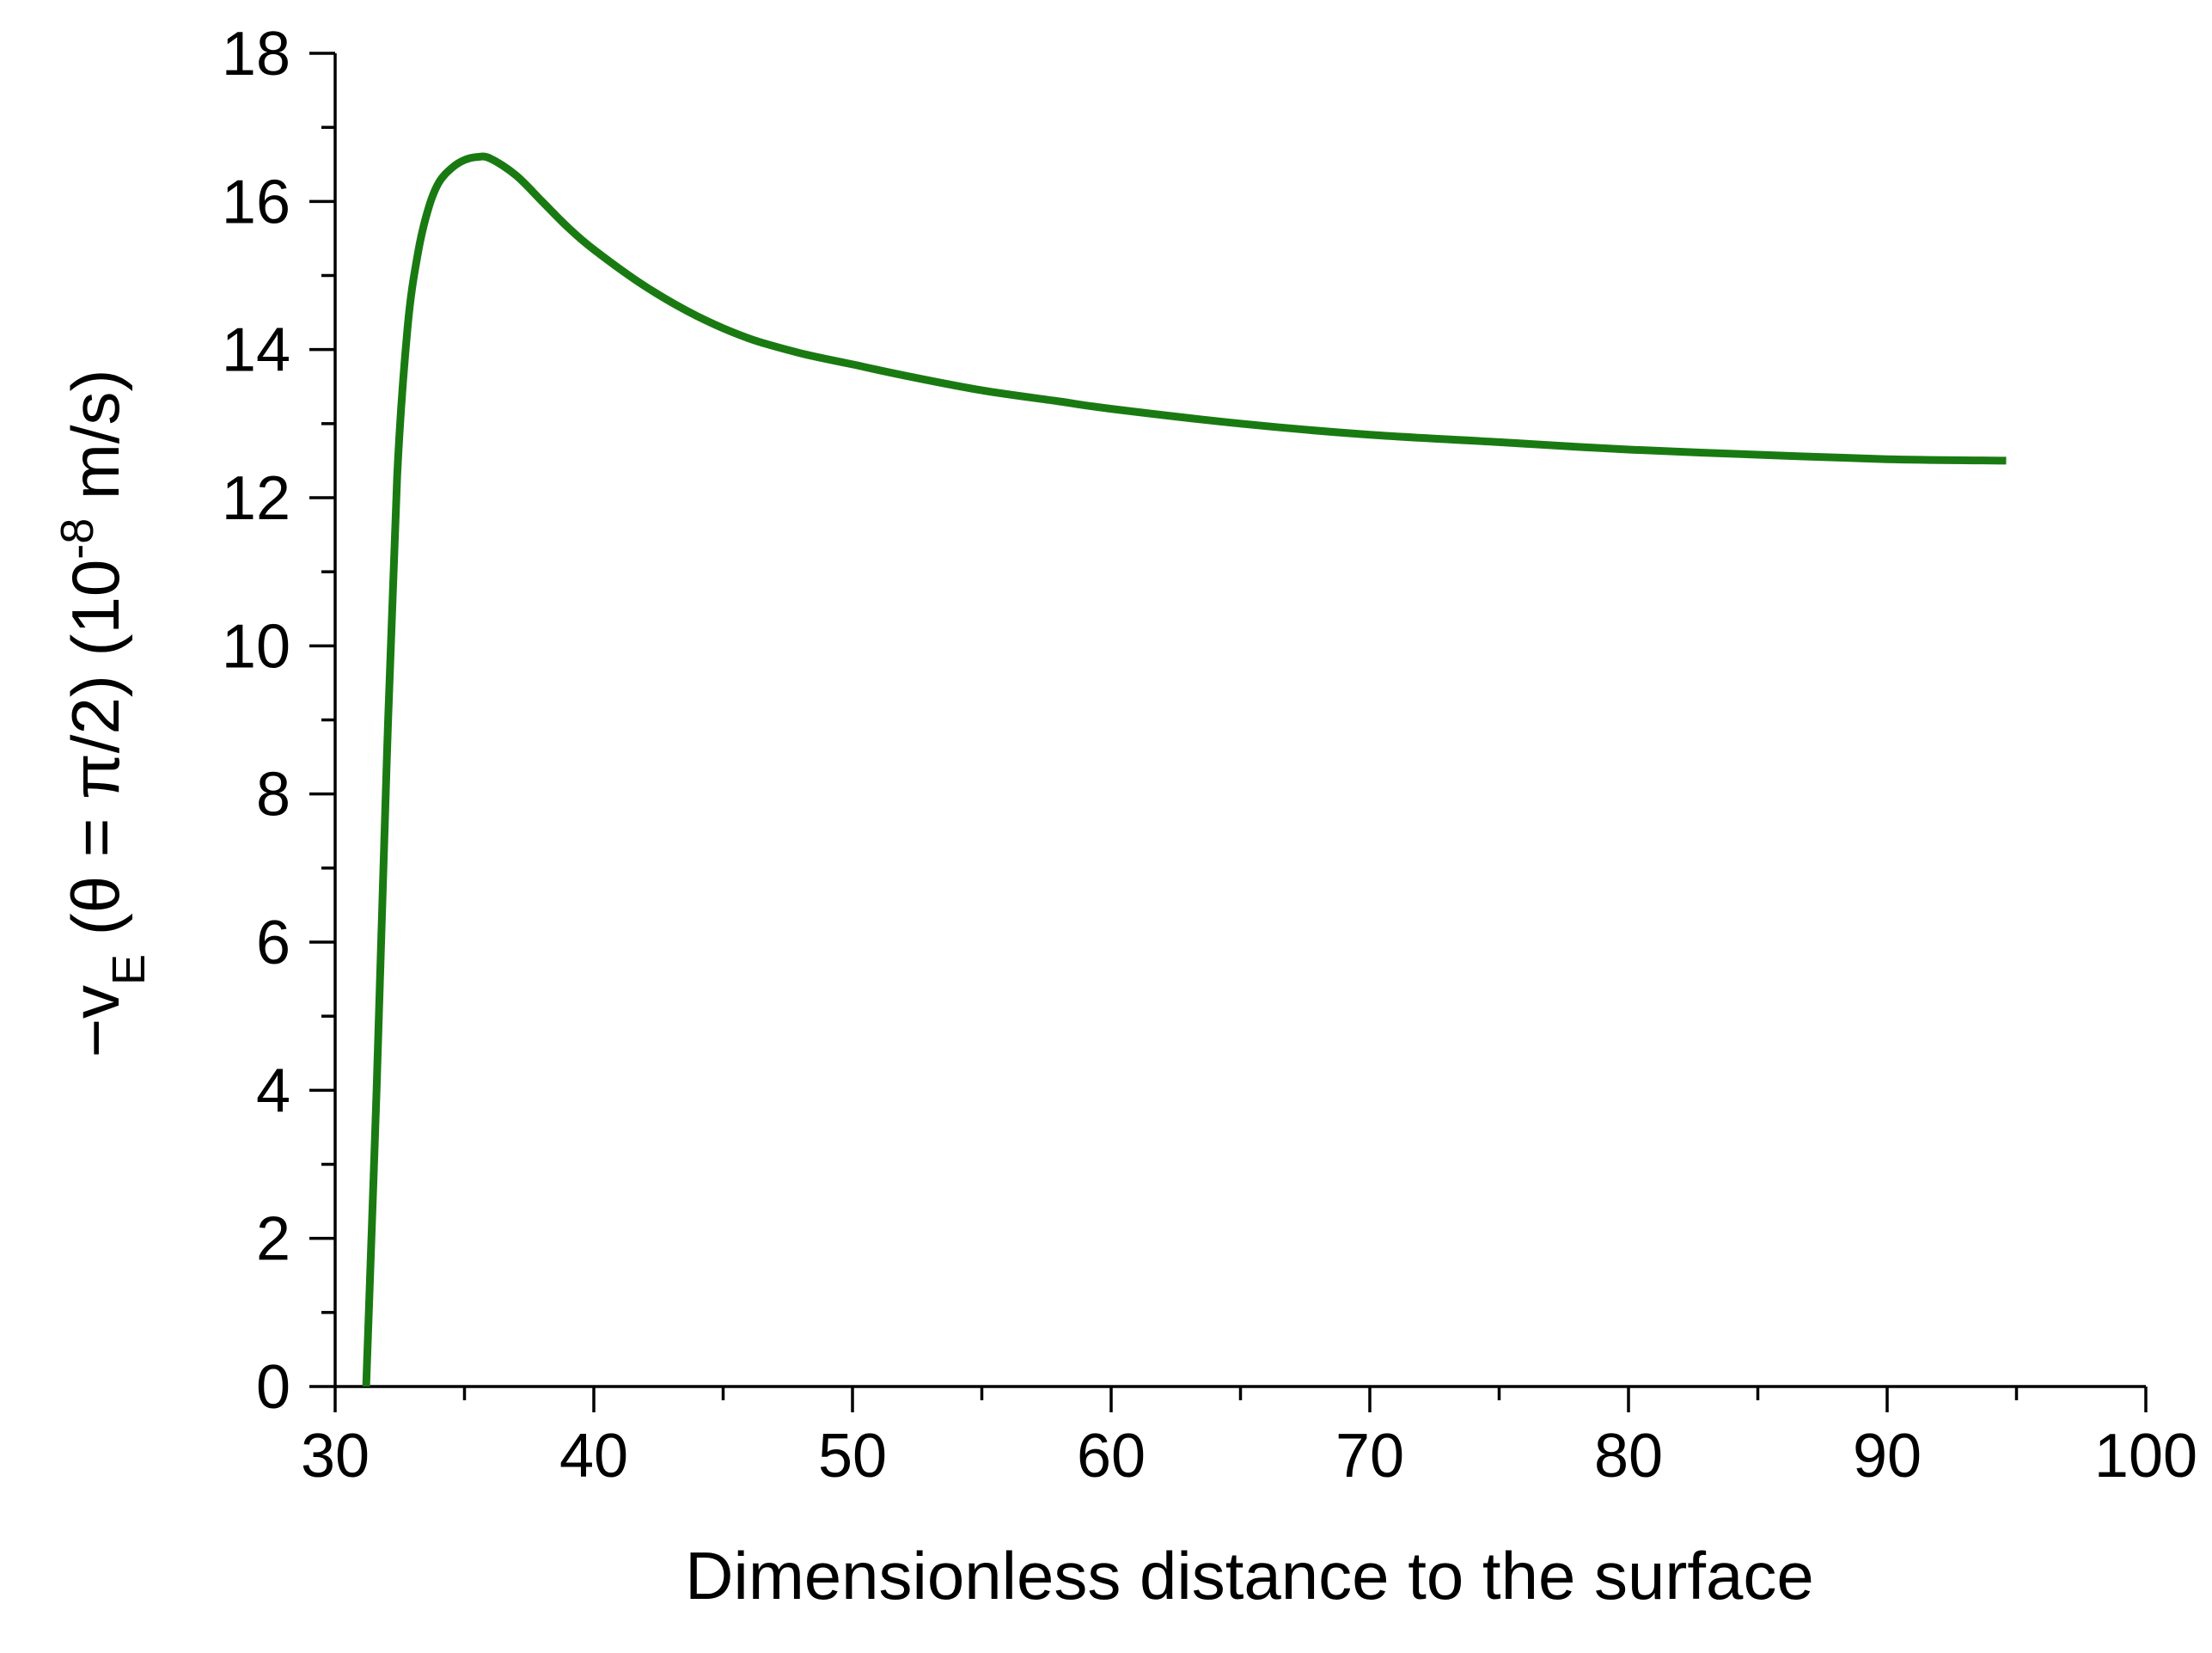  Describe the element at coordinates (335, 1456) in the screenshot. I see `x-tick-label: 30` at that location.